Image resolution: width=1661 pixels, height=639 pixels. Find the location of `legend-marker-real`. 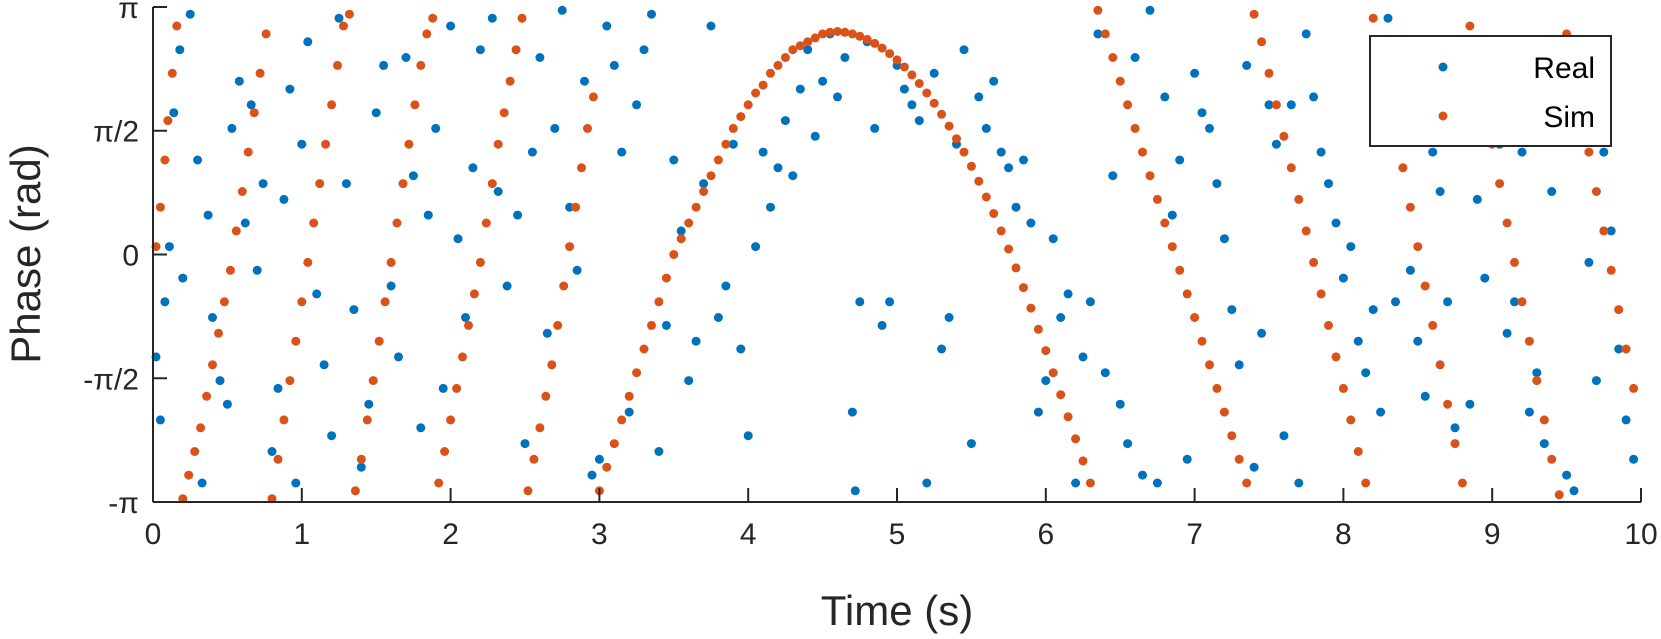

legend-marker-real is located at coordinates (1443, 67).